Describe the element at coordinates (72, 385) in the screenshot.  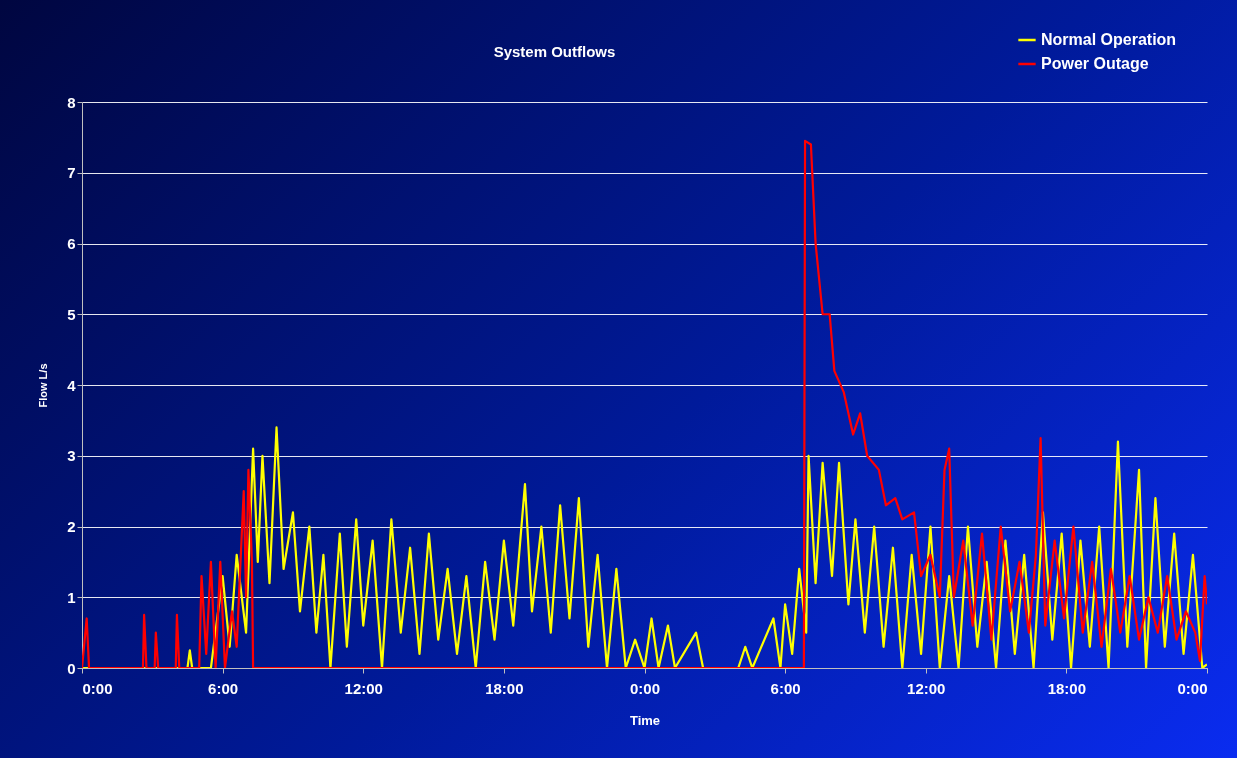
I see `y-tick-label: 4` at that location.